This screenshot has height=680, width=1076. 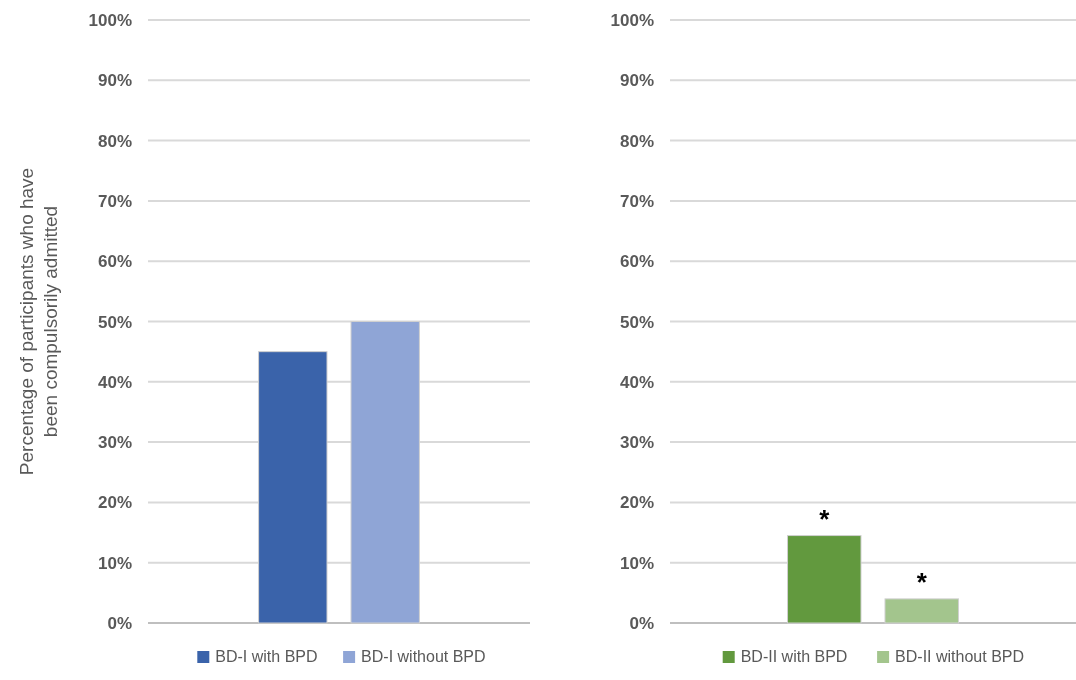 I want to click on legend-label: BD-II with BPD, so click(x=794, y=656).